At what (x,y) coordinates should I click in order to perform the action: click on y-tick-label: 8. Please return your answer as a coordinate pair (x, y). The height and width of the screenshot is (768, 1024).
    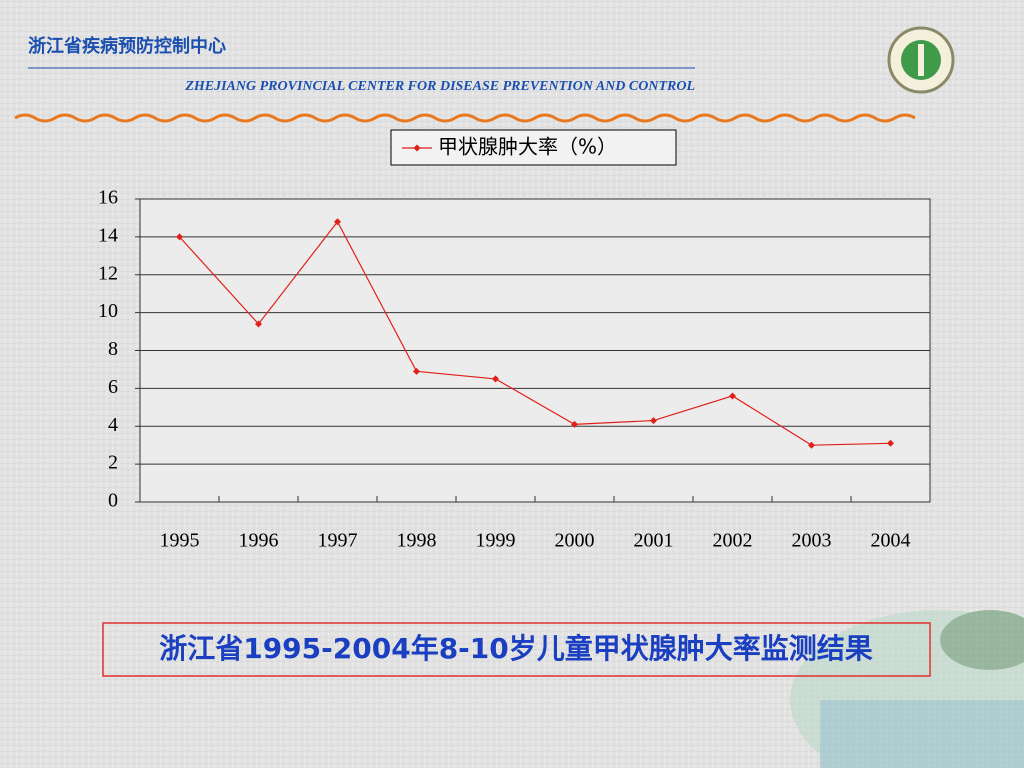
    Looking at the image, I should click on (113, 349).